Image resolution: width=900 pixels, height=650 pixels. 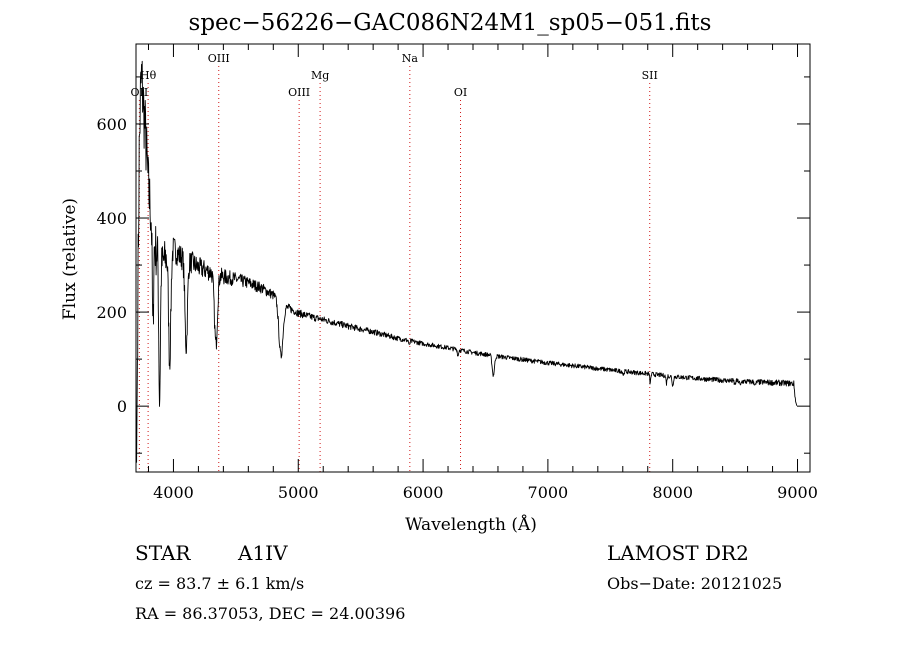 What do you see at coordinates (140, 92) in the screenshot?
I see `line-label: OII` at bounding box center [140, 92].